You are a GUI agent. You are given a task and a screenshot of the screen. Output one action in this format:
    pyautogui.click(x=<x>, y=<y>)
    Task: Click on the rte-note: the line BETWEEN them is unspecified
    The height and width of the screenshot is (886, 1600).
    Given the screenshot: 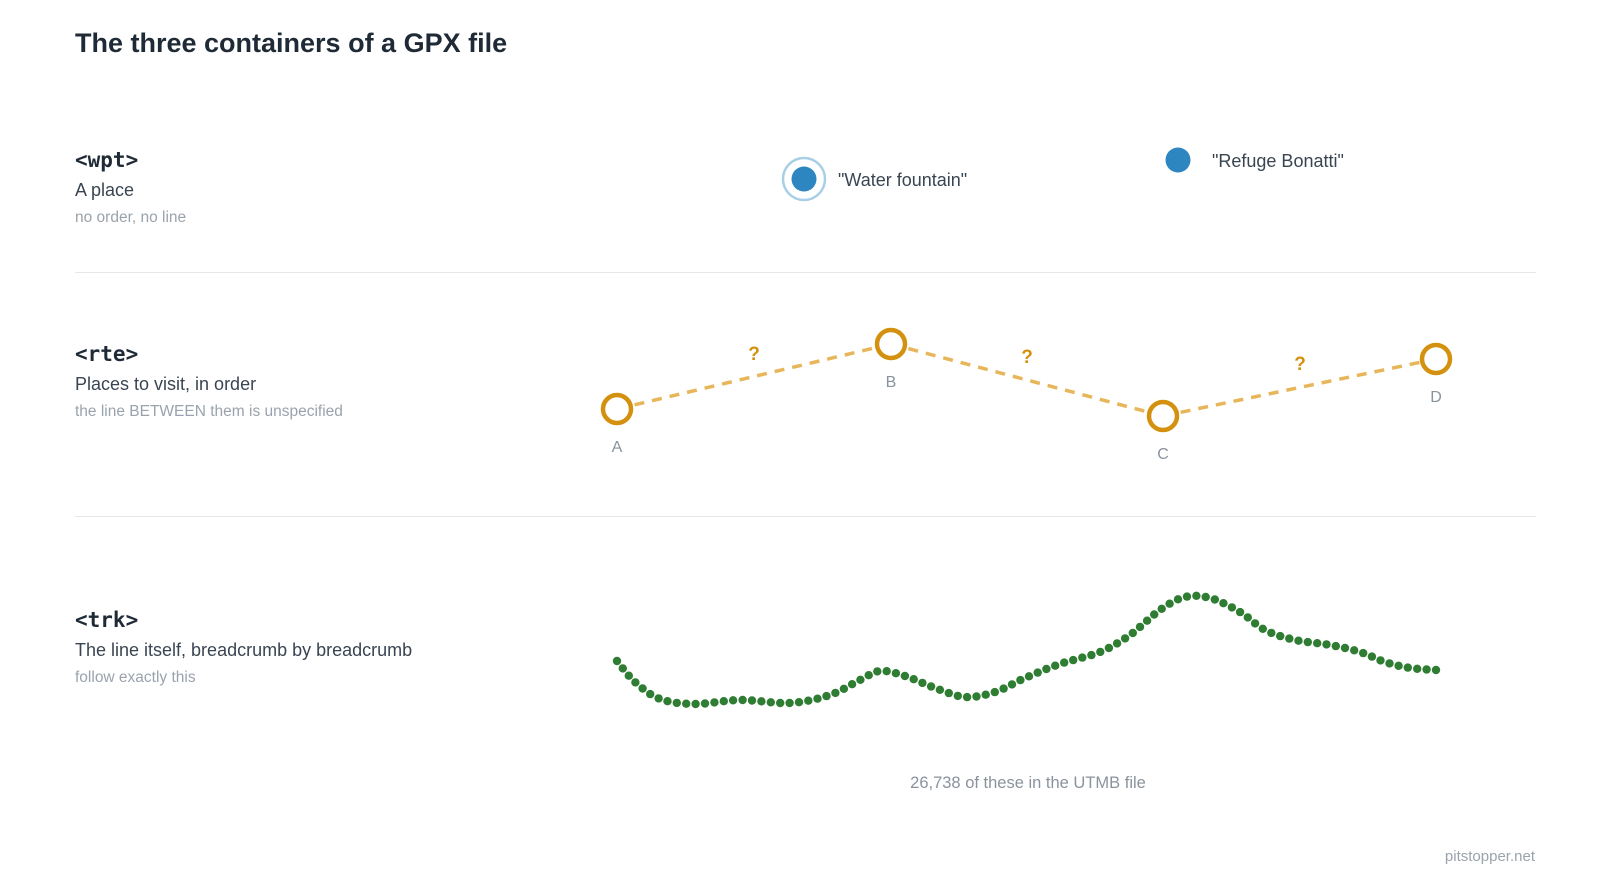 What is the action you would take?
    pyautogui.click(x=209, y=411)
    